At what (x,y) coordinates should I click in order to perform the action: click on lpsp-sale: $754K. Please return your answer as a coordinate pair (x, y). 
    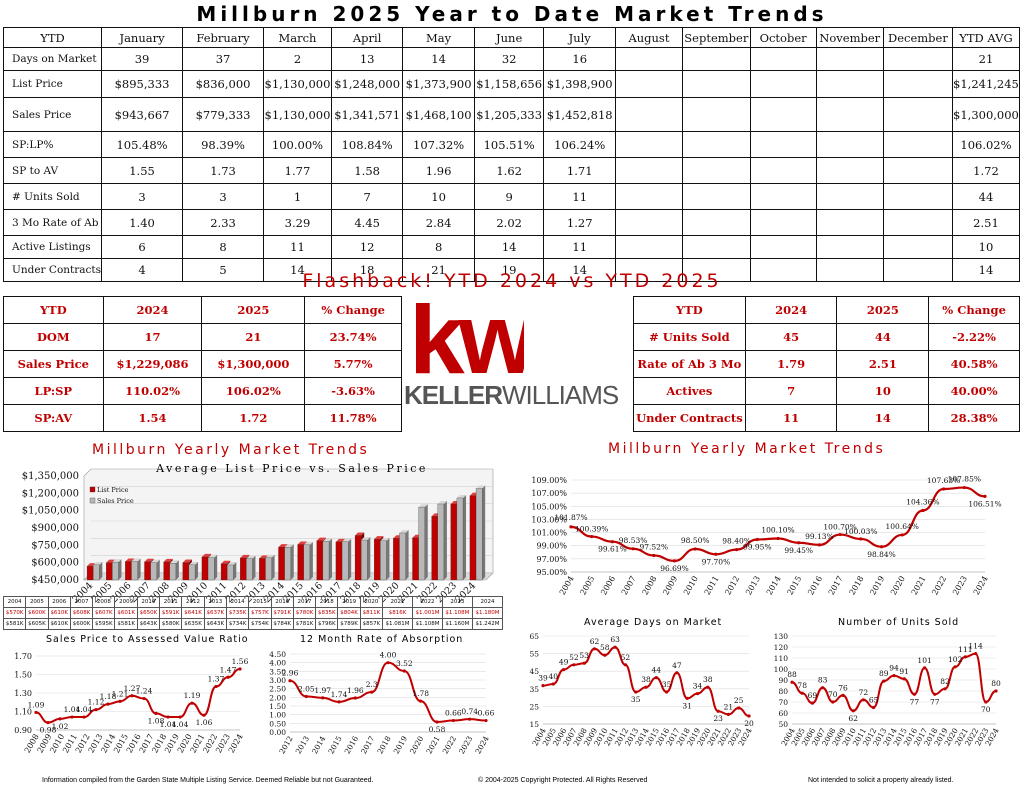
    Looking at the image, I should click on (260, 624).